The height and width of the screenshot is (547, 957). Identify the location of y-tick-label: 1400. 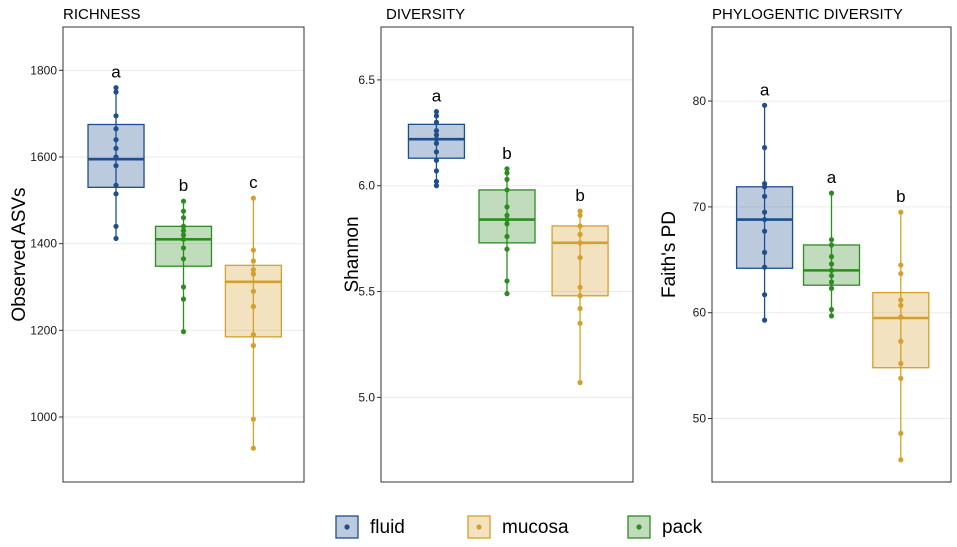
(43, 244).